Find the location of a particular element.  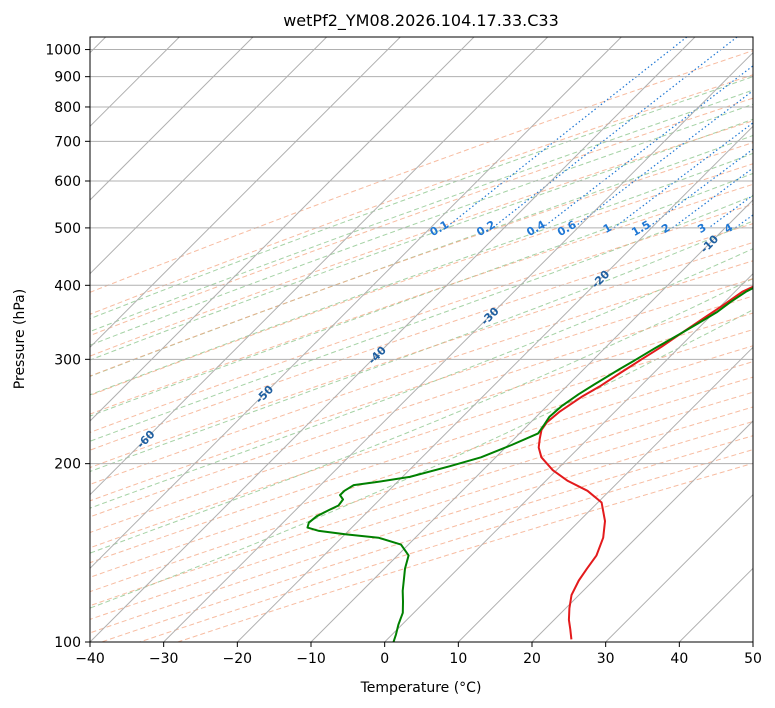

x-axis-label: Temperature (°C) is located at coordinates (421, 688).